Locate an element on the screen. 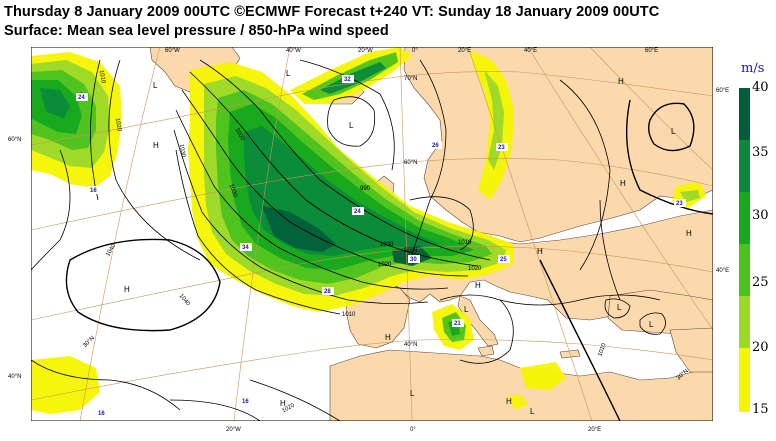  svg-text: 32 is located at coordinates (347, 80).